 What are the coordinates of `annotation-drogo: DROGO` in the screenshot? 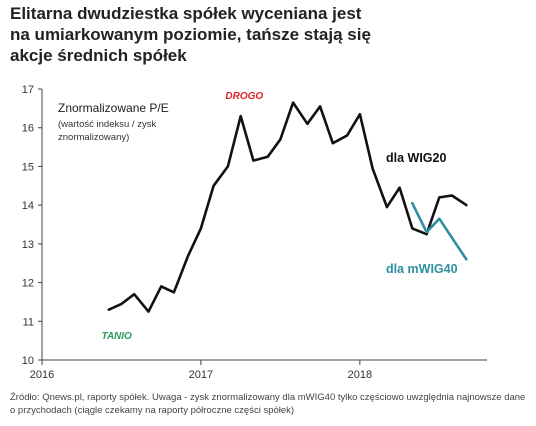 It's located at (244, 96).